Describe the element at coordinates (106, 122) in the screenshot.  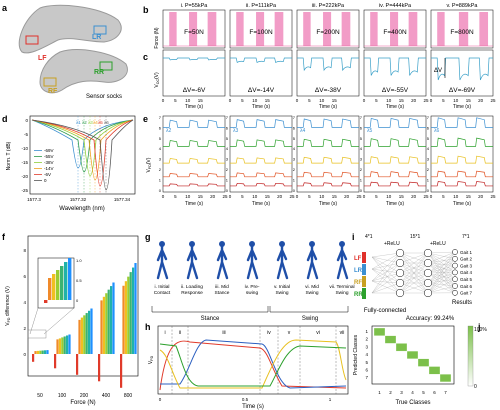
I see `d-lambda-label-6: λ6` at that location.